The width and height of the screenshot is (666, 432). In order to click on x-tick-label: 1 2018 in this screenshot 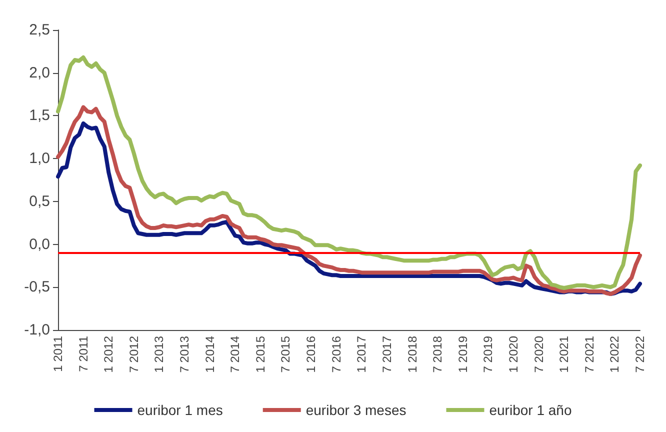, I will do `click(412, 354)`.